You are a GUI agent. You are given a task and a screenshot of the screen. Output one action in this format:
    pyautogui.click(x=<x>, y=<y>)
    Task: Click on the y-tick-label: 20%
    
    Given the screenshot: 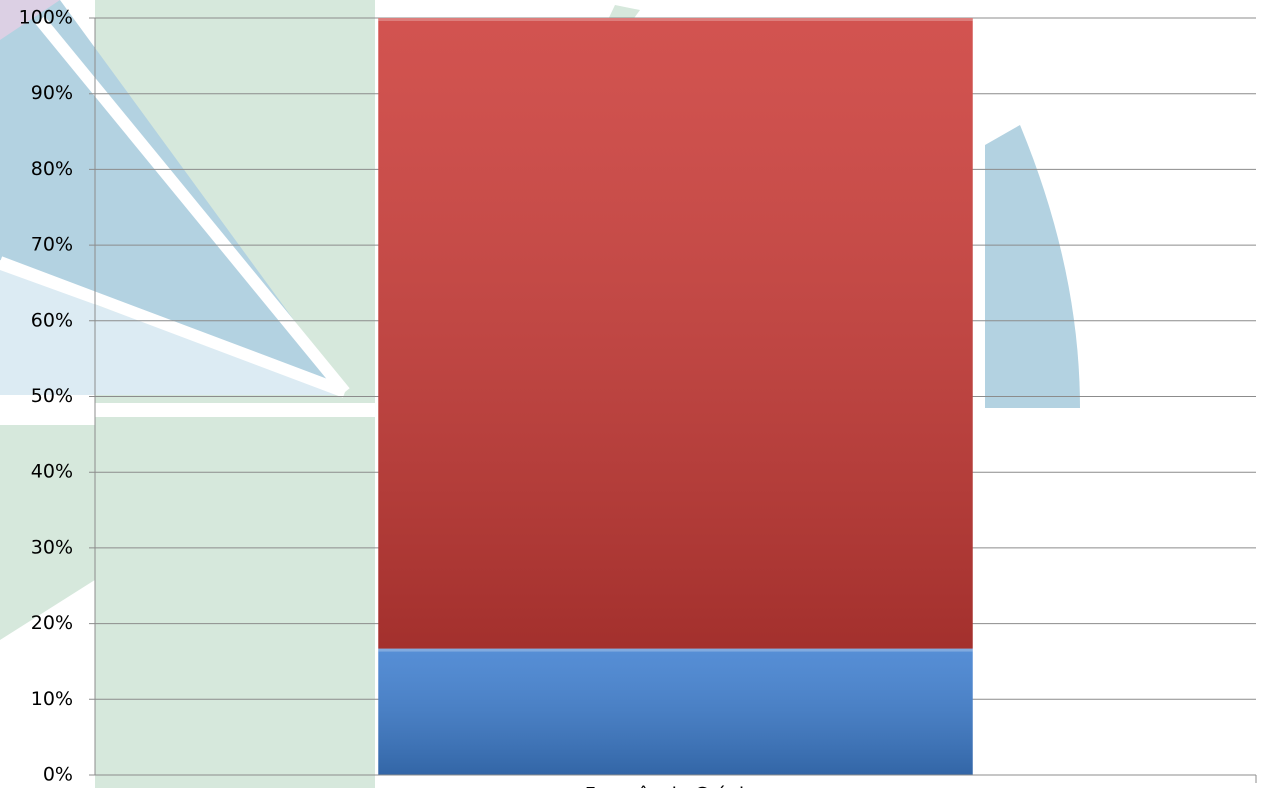 What is the action you would take?
    pyautogui.click(x=52, y=623)
    